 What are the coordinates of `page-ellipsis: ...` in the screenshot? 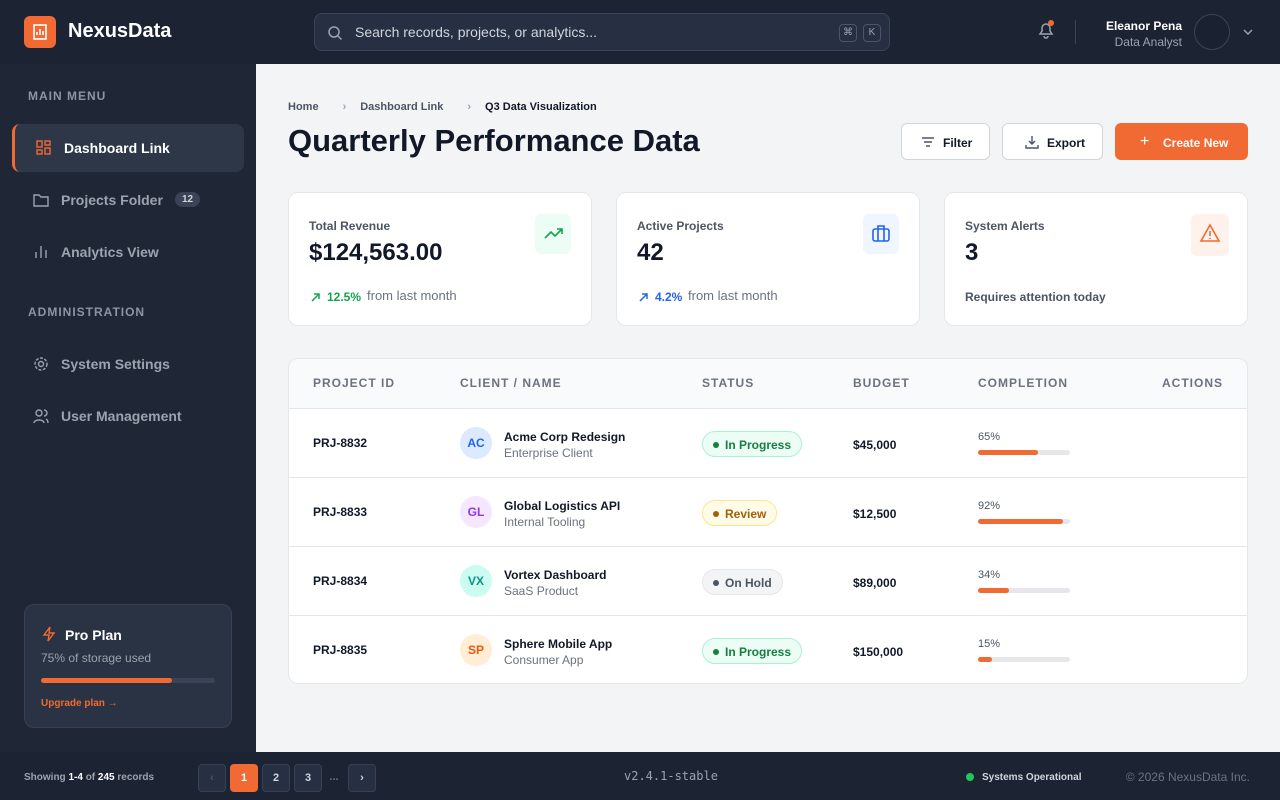 It's located at (334, 777).